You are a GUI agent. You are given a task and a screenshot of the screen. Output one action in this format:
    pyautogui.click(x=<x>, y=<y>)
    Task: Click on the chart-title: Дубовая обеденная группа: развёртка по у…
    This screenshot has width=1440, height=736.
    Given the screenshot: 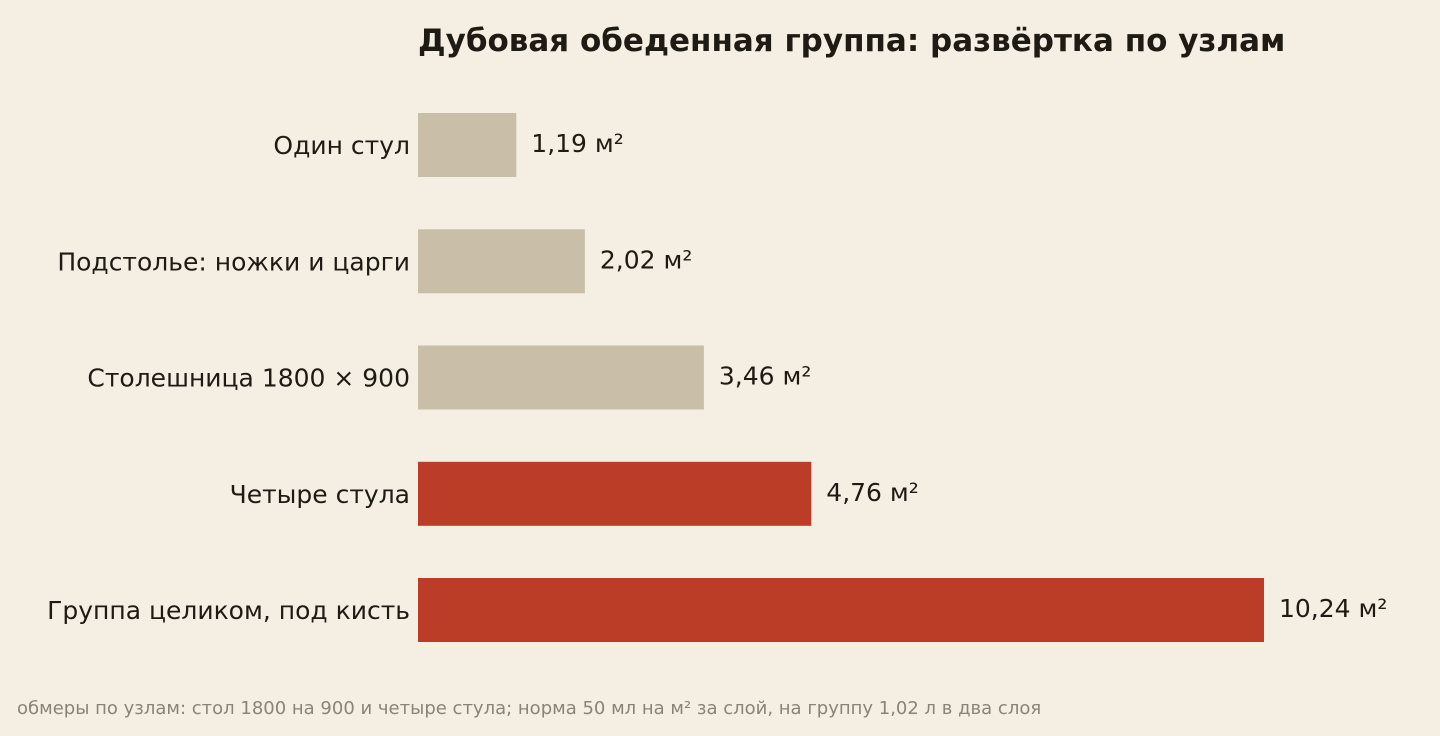 What is the action you would take?
    pyautogui.click(x=851, y=41)
    